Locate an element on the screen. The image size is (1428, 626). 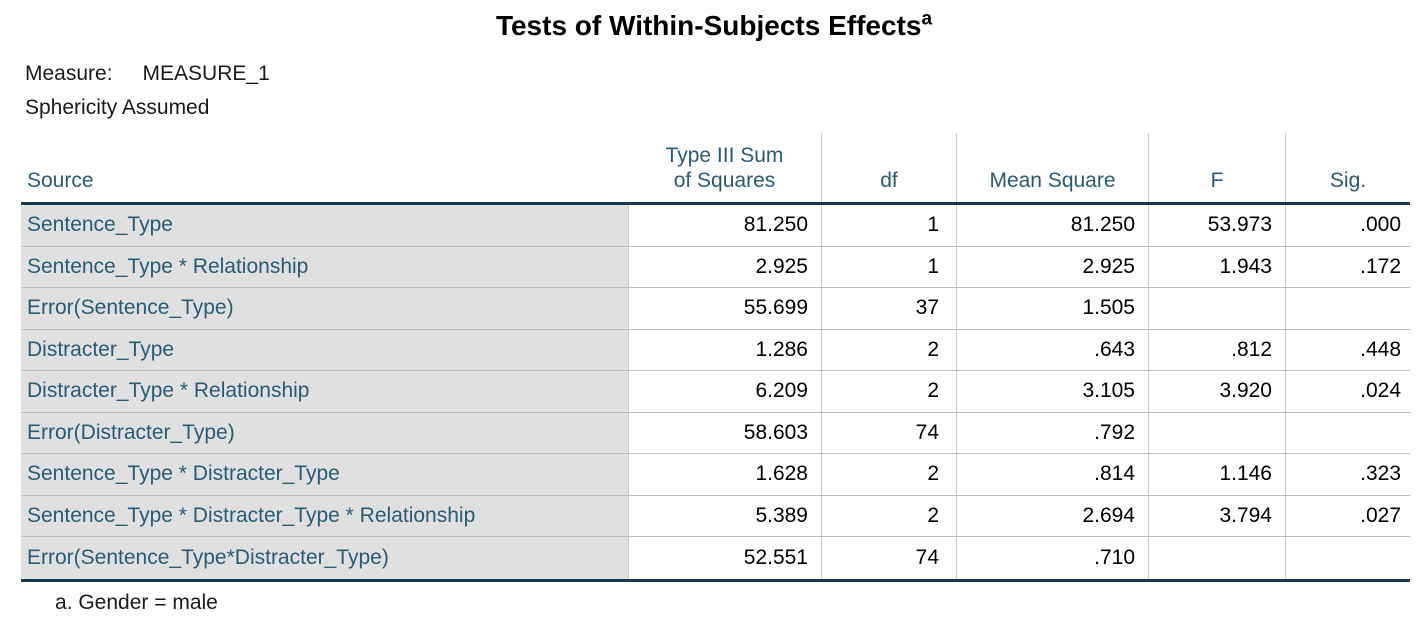
row-f-value: .812 is located at coordinates (1216, 349).